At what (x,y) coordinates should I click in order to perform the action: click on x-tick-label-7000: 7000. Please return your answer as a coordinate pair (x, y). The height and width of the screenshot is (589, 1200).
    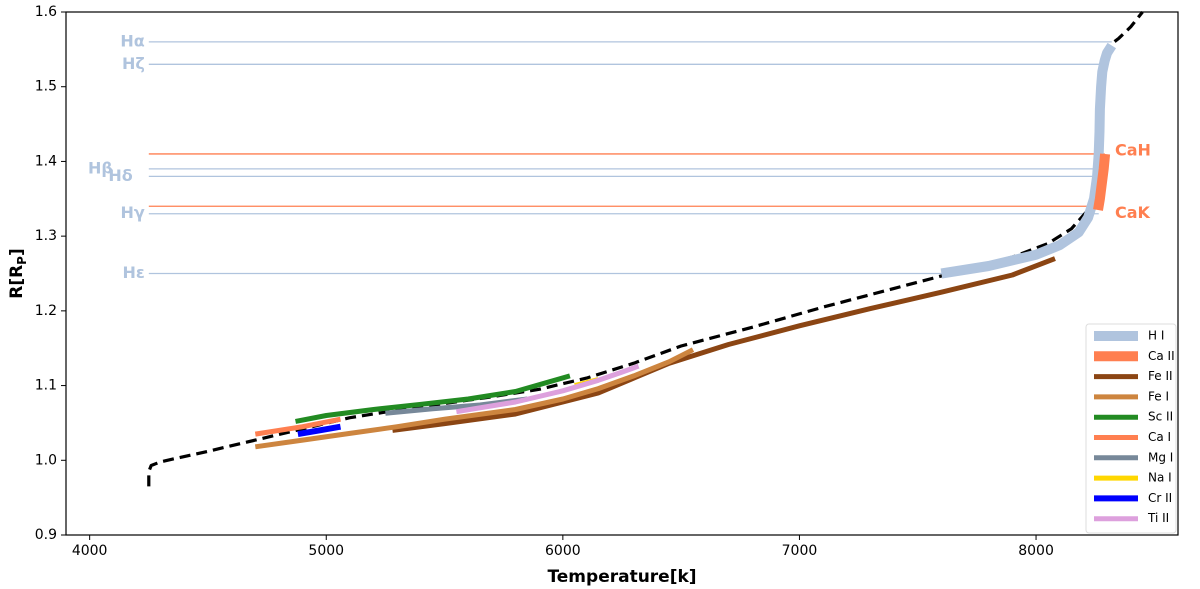
    Looking at the image, I should click on (800, 551).